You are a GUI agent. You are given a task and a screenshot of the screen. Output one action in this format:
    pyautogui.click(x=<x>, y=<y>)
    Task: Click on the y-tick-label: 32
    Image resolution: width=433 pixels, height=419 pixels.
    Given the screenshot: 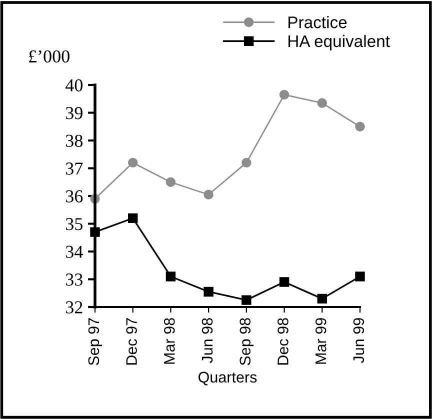 What is the action you would take?
    pyautogui.click(x=74, y=307)
    